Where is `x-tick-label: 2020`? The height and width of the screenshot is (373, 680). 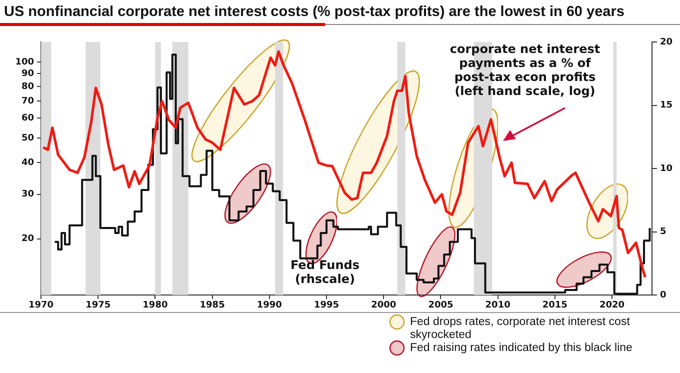
x-tick-label: 2020 is located at coordinates (612, 305).